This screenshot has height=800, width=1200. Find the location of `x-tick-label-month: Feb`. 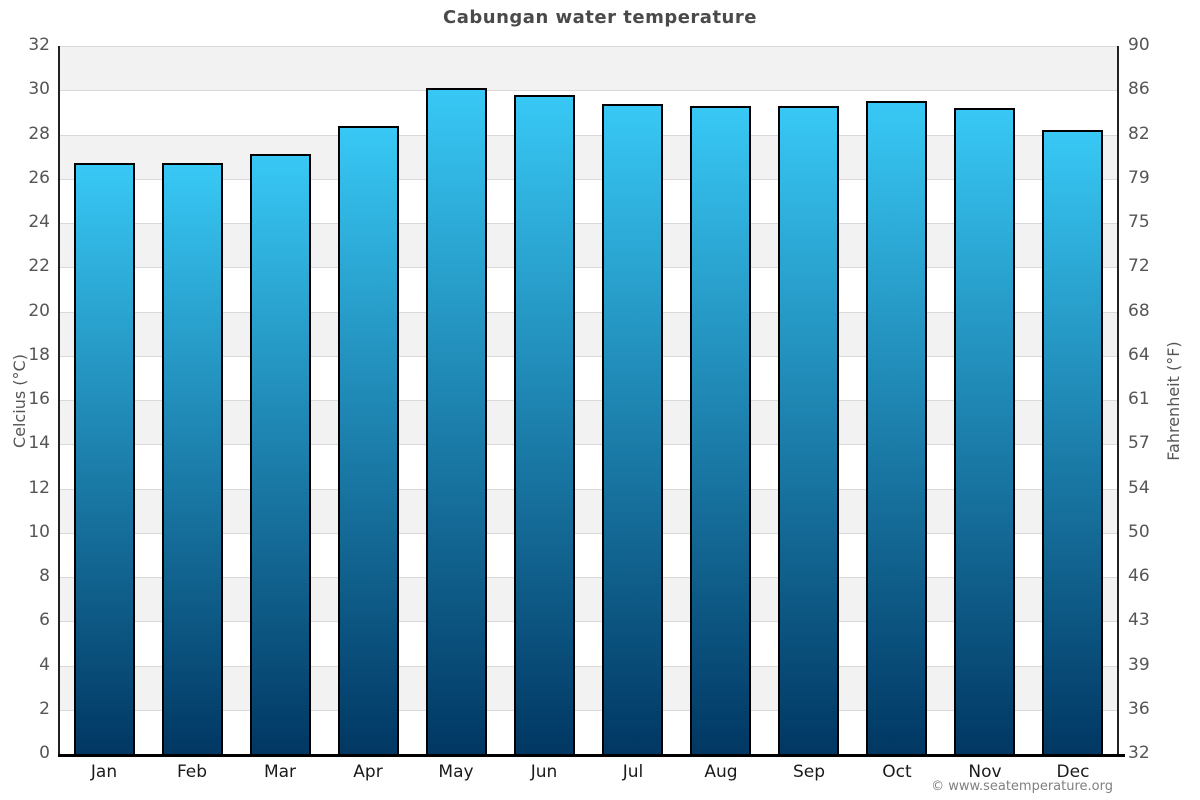

x-tick-label-month: Feb is located at coordinates (192, 772).